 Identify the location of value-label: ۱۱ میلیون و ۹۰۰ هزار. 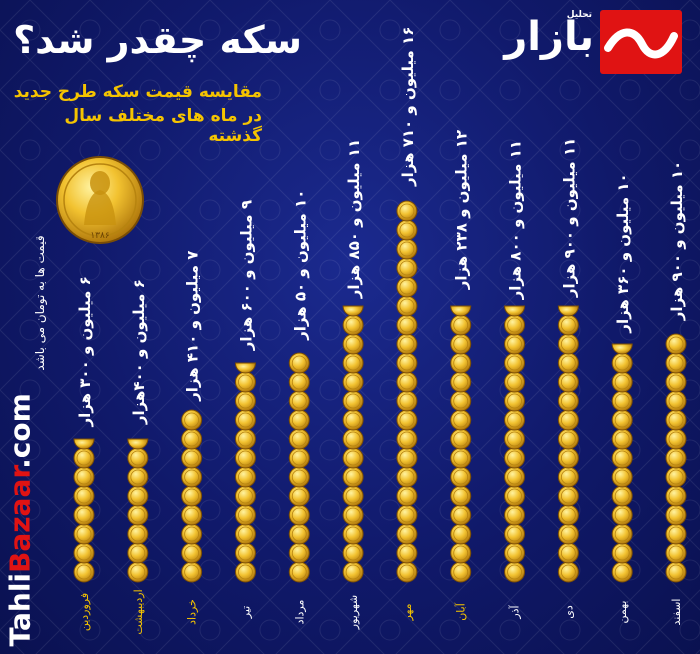
(569, 218).